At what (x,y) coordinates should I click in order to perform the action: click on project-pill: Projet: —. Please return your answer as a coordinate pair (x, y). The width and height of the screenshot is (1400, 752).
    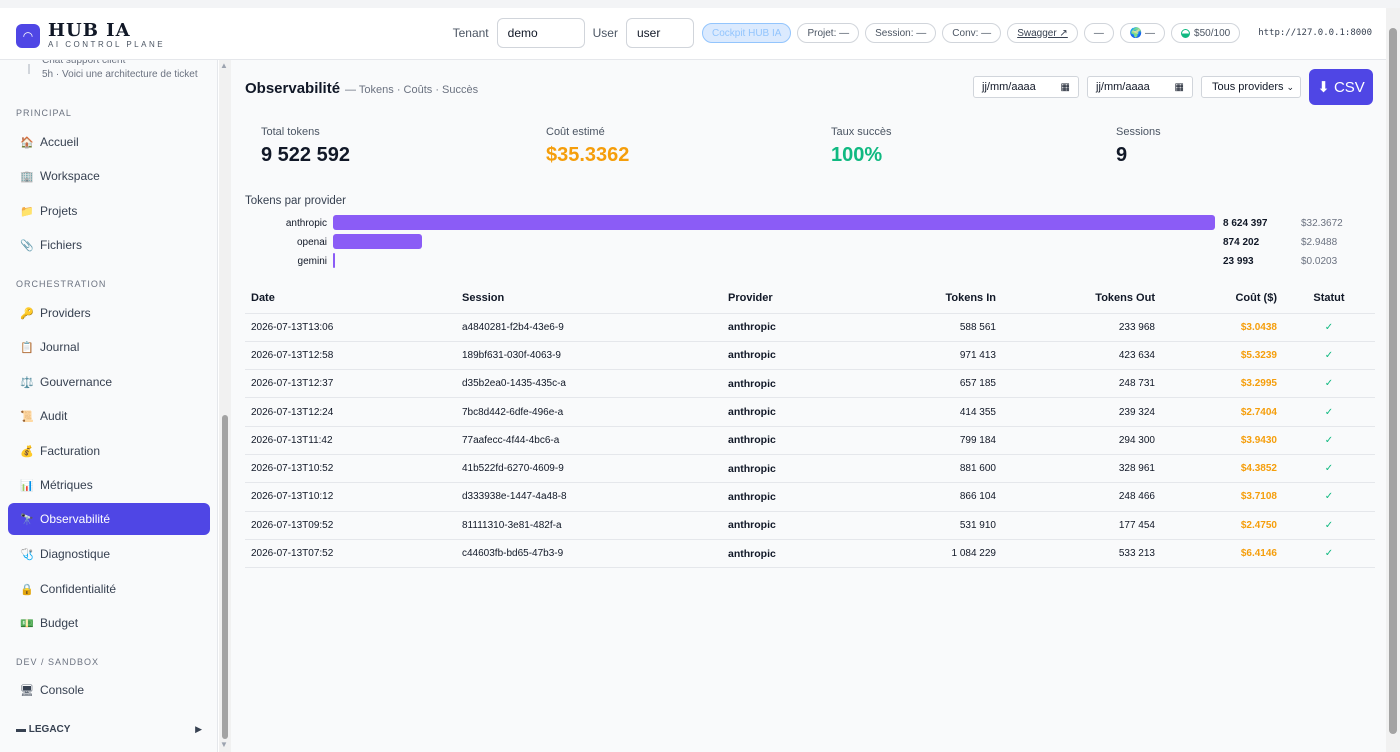
    Looking at the image, I should click on (828, 33).